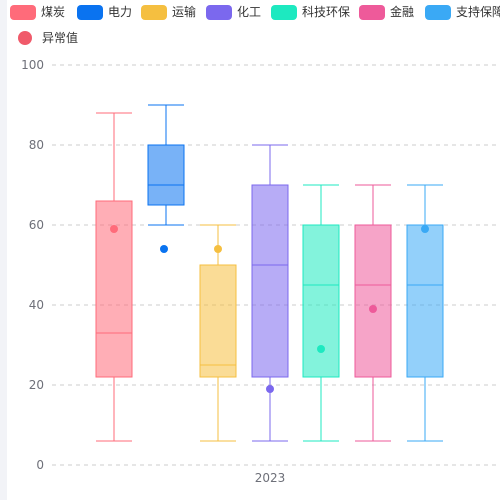 This screenshot has width=500, height=500. I want to click on legend-label: 煤炭, so click(53, 12).